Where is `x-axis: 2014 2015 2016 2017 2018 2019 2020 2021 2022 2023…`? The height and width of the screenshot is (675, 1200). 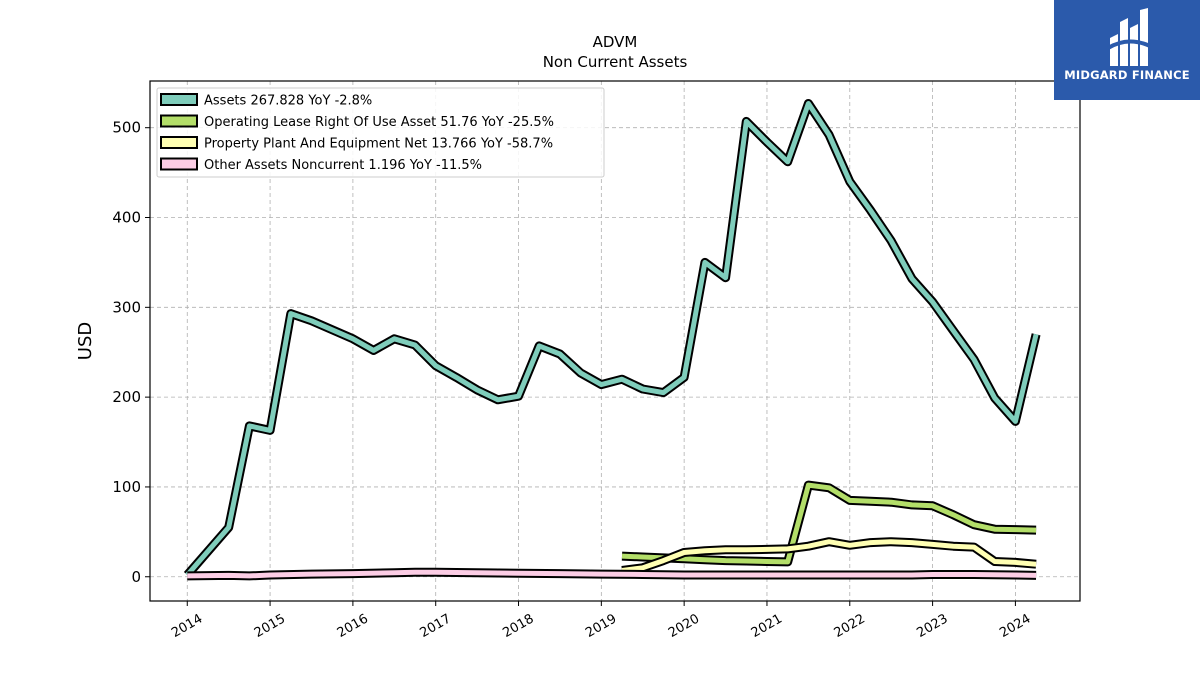
x-axis: 2014 2015 2016 2017 2018 2019 2020 2021 2022 2023… is located at coordinates (601, 621).